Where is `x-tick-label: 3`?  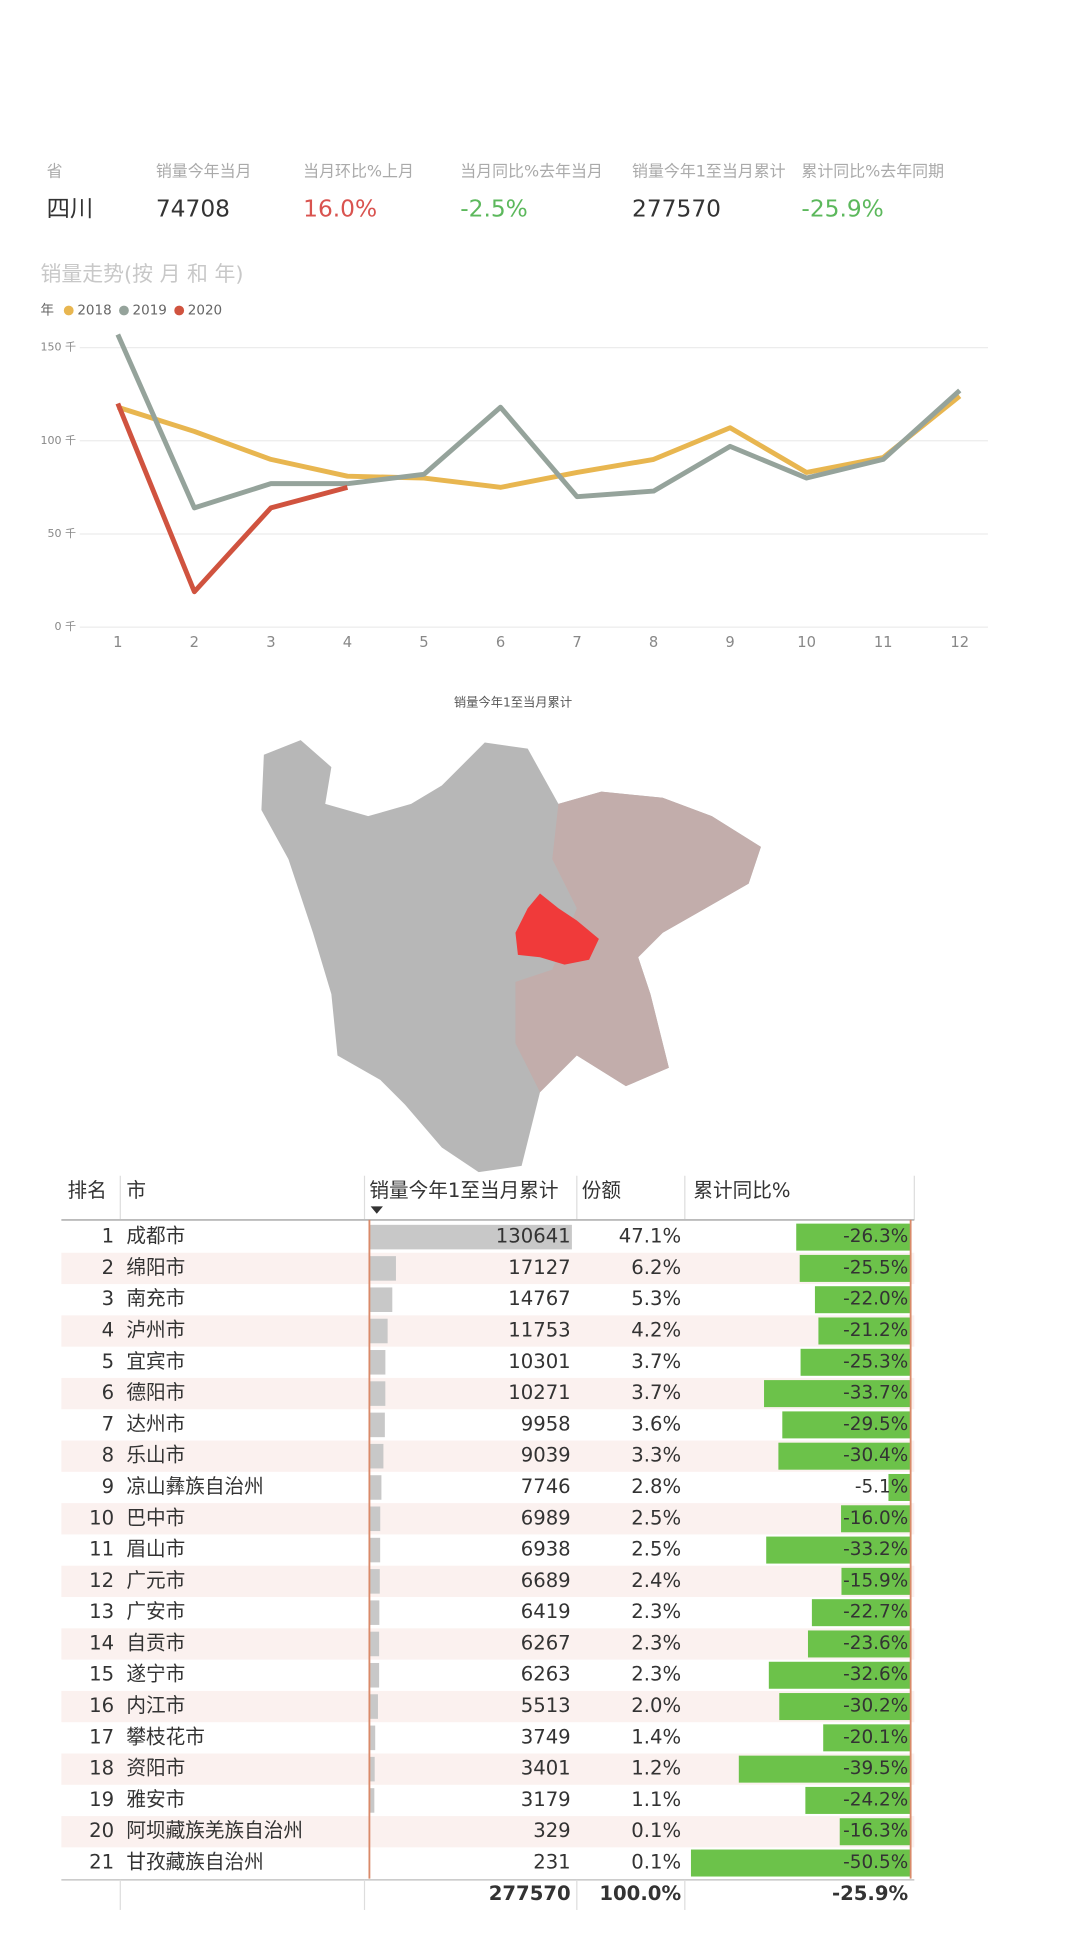 x-tick-label: 3 is located at coordinates (270, 642).